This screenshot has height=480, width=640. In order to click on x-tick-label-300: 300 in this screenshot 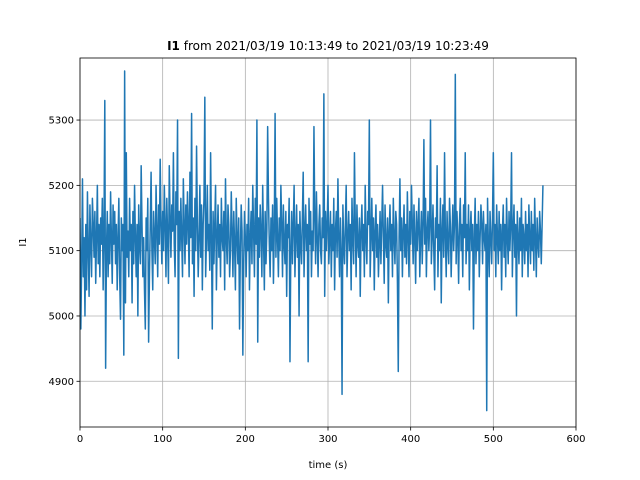, I will do `click(327, 439)`.